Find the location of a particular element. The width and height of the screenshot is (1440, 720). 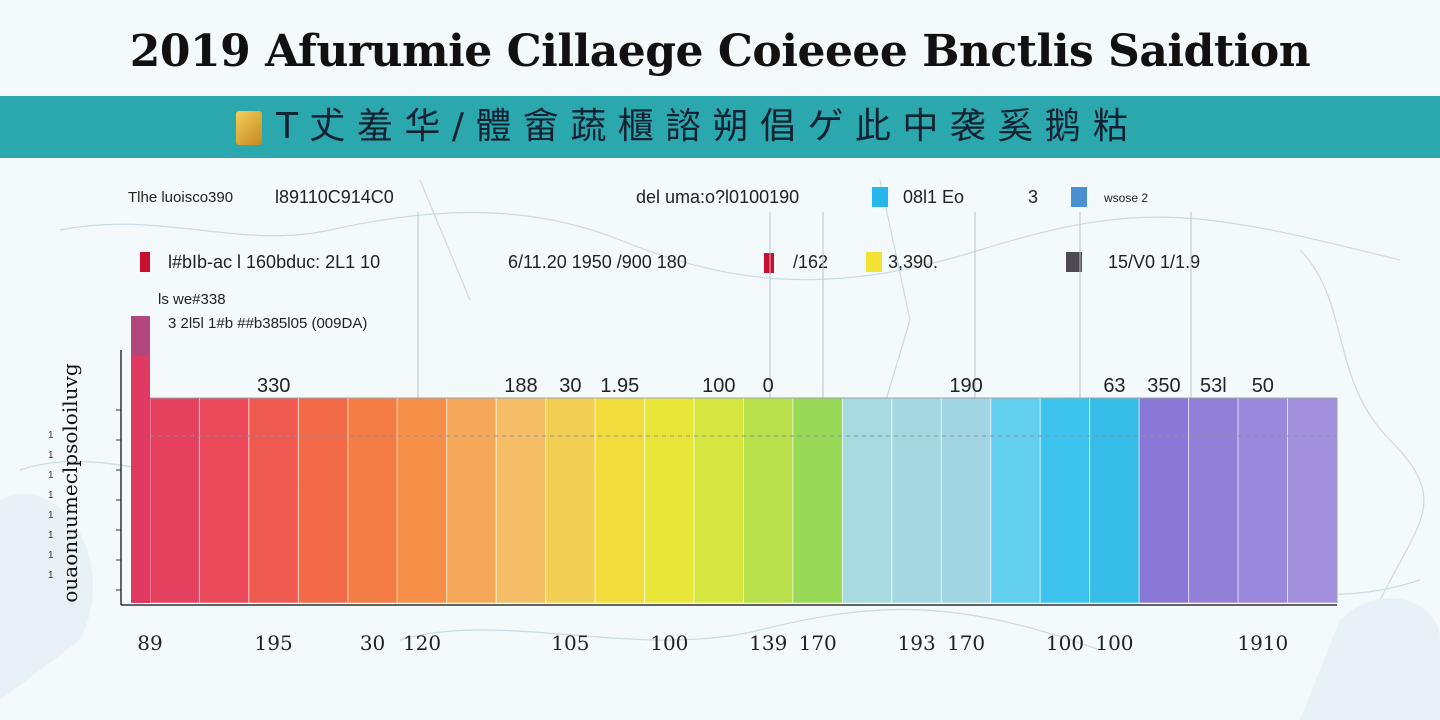

y-tick-label-7: 1 is located at coordinates (51, 575).